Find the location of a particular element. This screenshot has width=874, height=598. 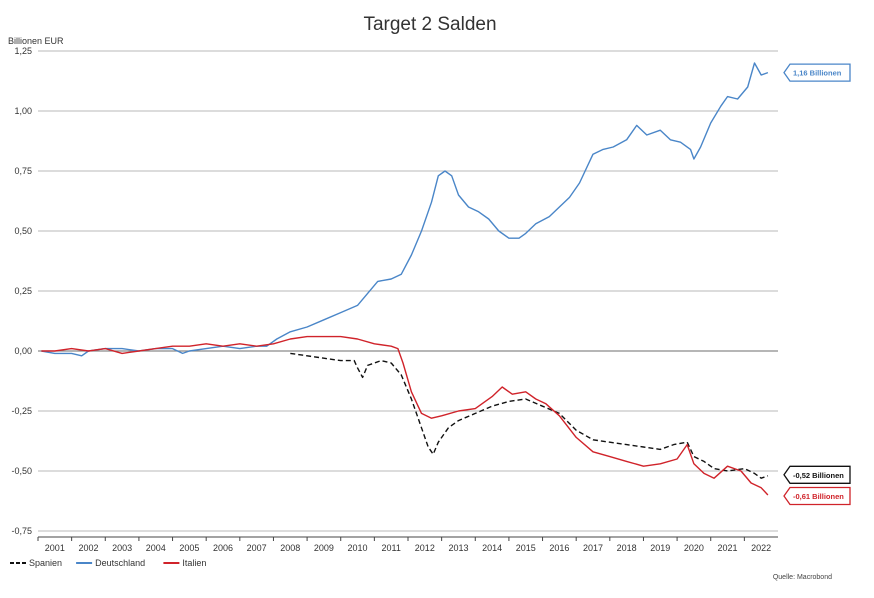

x-tick-label: 2004 is located at coordinates (156, 548).